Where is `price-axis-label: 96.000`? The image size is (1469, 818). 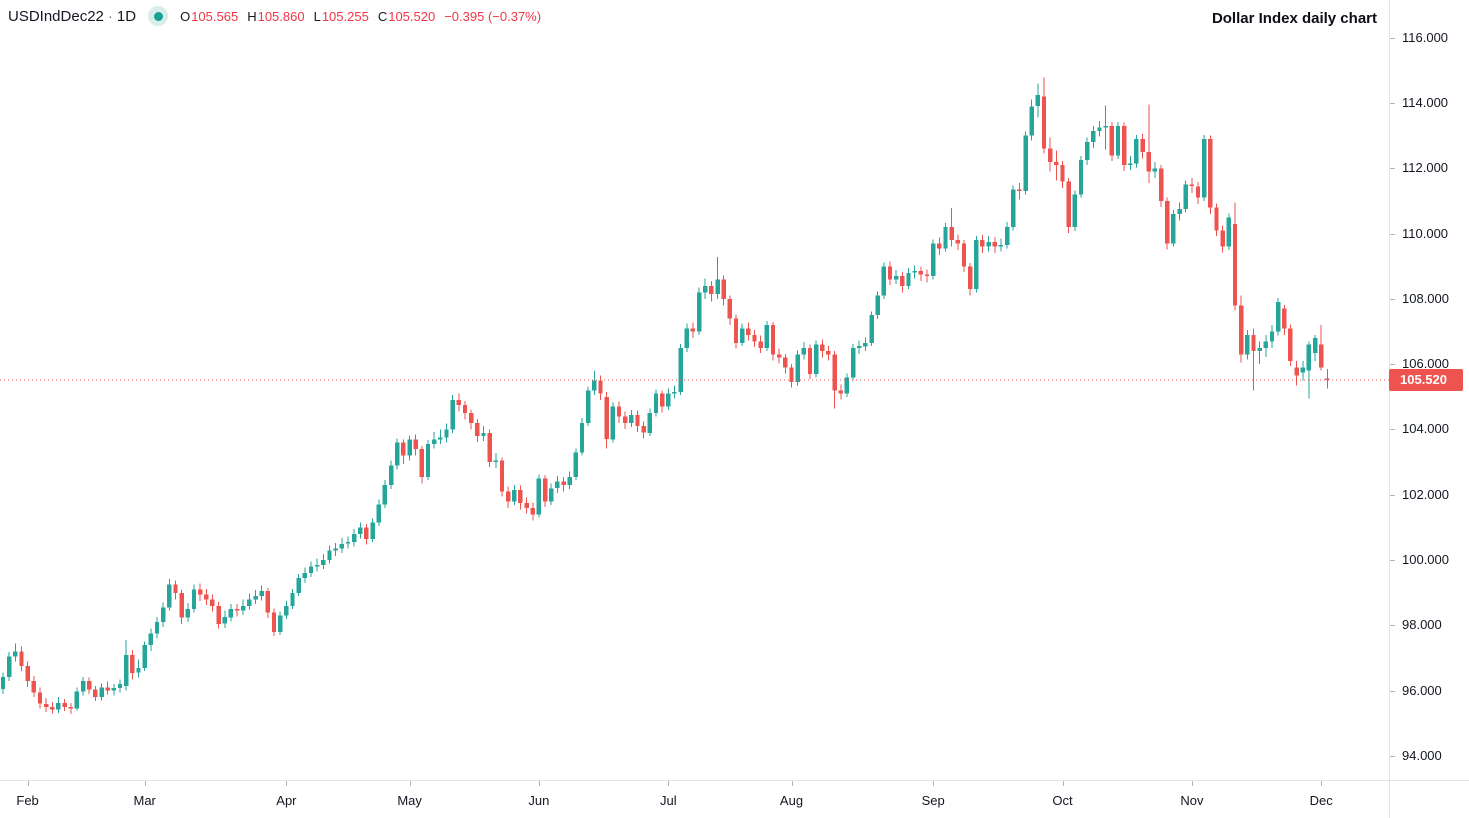 price-axis-label: 96.000 is located at coordinates (1429, 691).